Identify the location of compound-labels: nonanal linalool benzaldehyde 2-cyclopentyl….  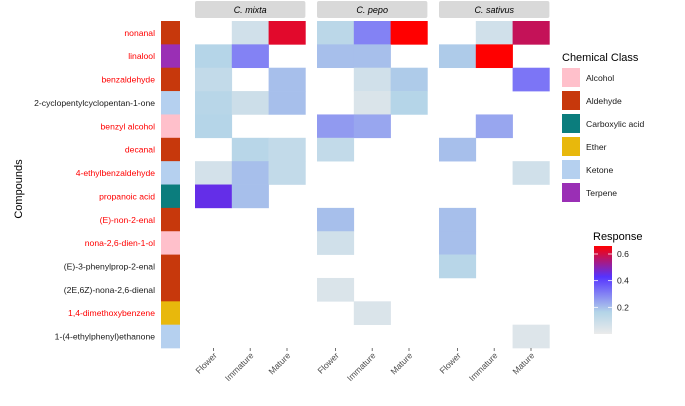
(94, 185).